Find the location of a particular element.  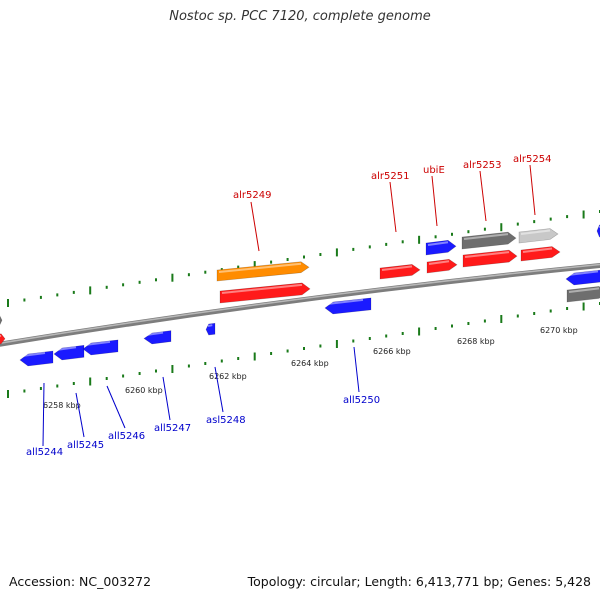

gene-arrow-right-blue is located at coordinates (582, 277).